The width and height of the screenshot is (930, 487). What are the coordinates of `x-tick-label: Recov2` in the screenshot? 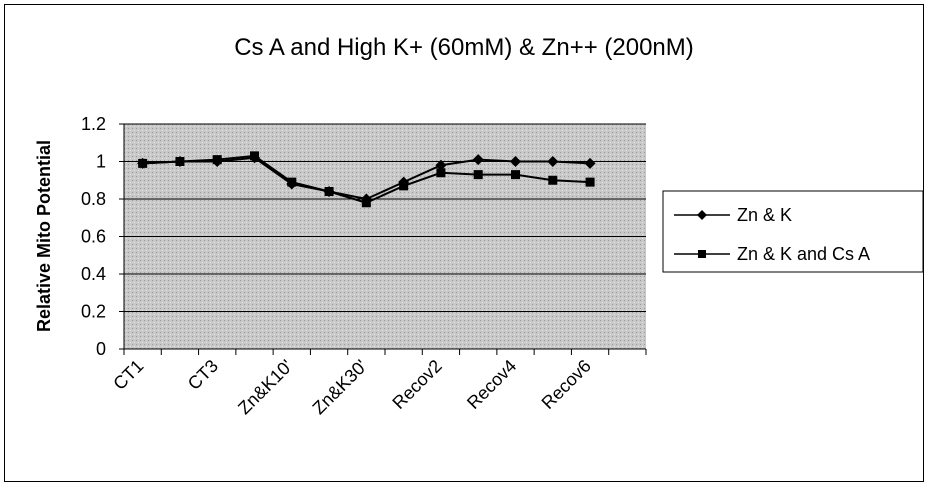 It's located at (416, 384).